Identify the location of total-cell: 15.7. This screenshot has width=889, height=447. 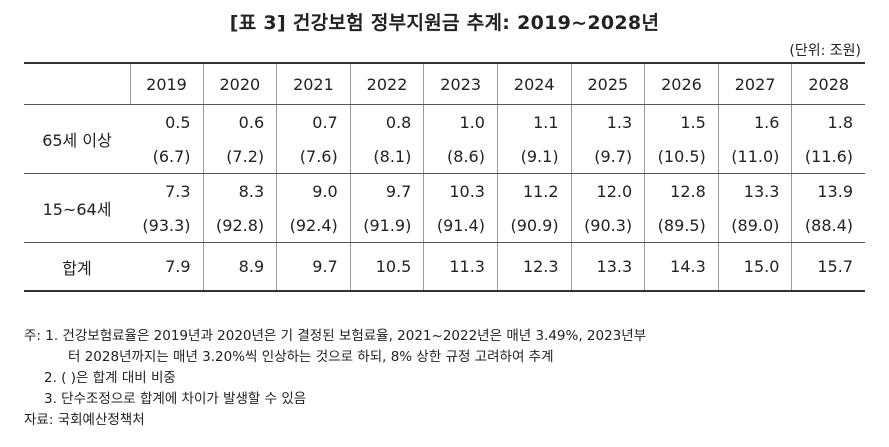
(828, 267).